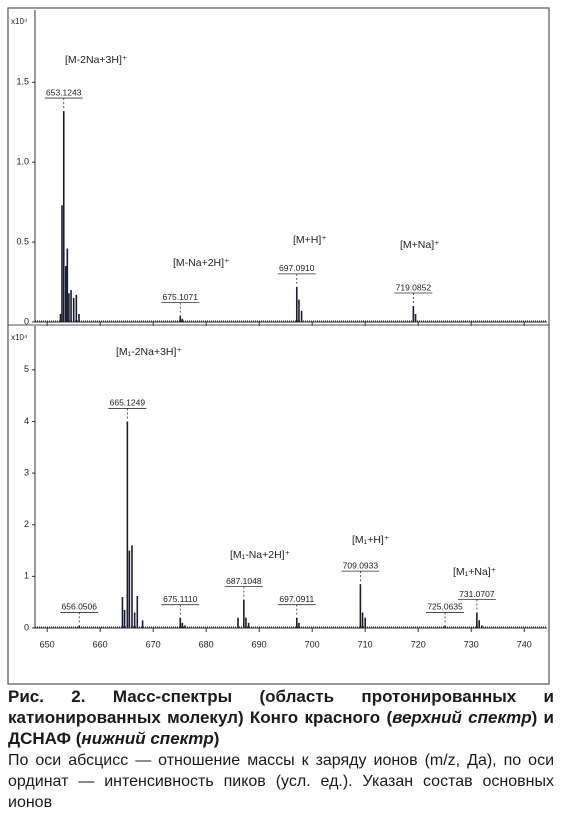  I want to click on y-tick-label: 5, so click(26, 369).